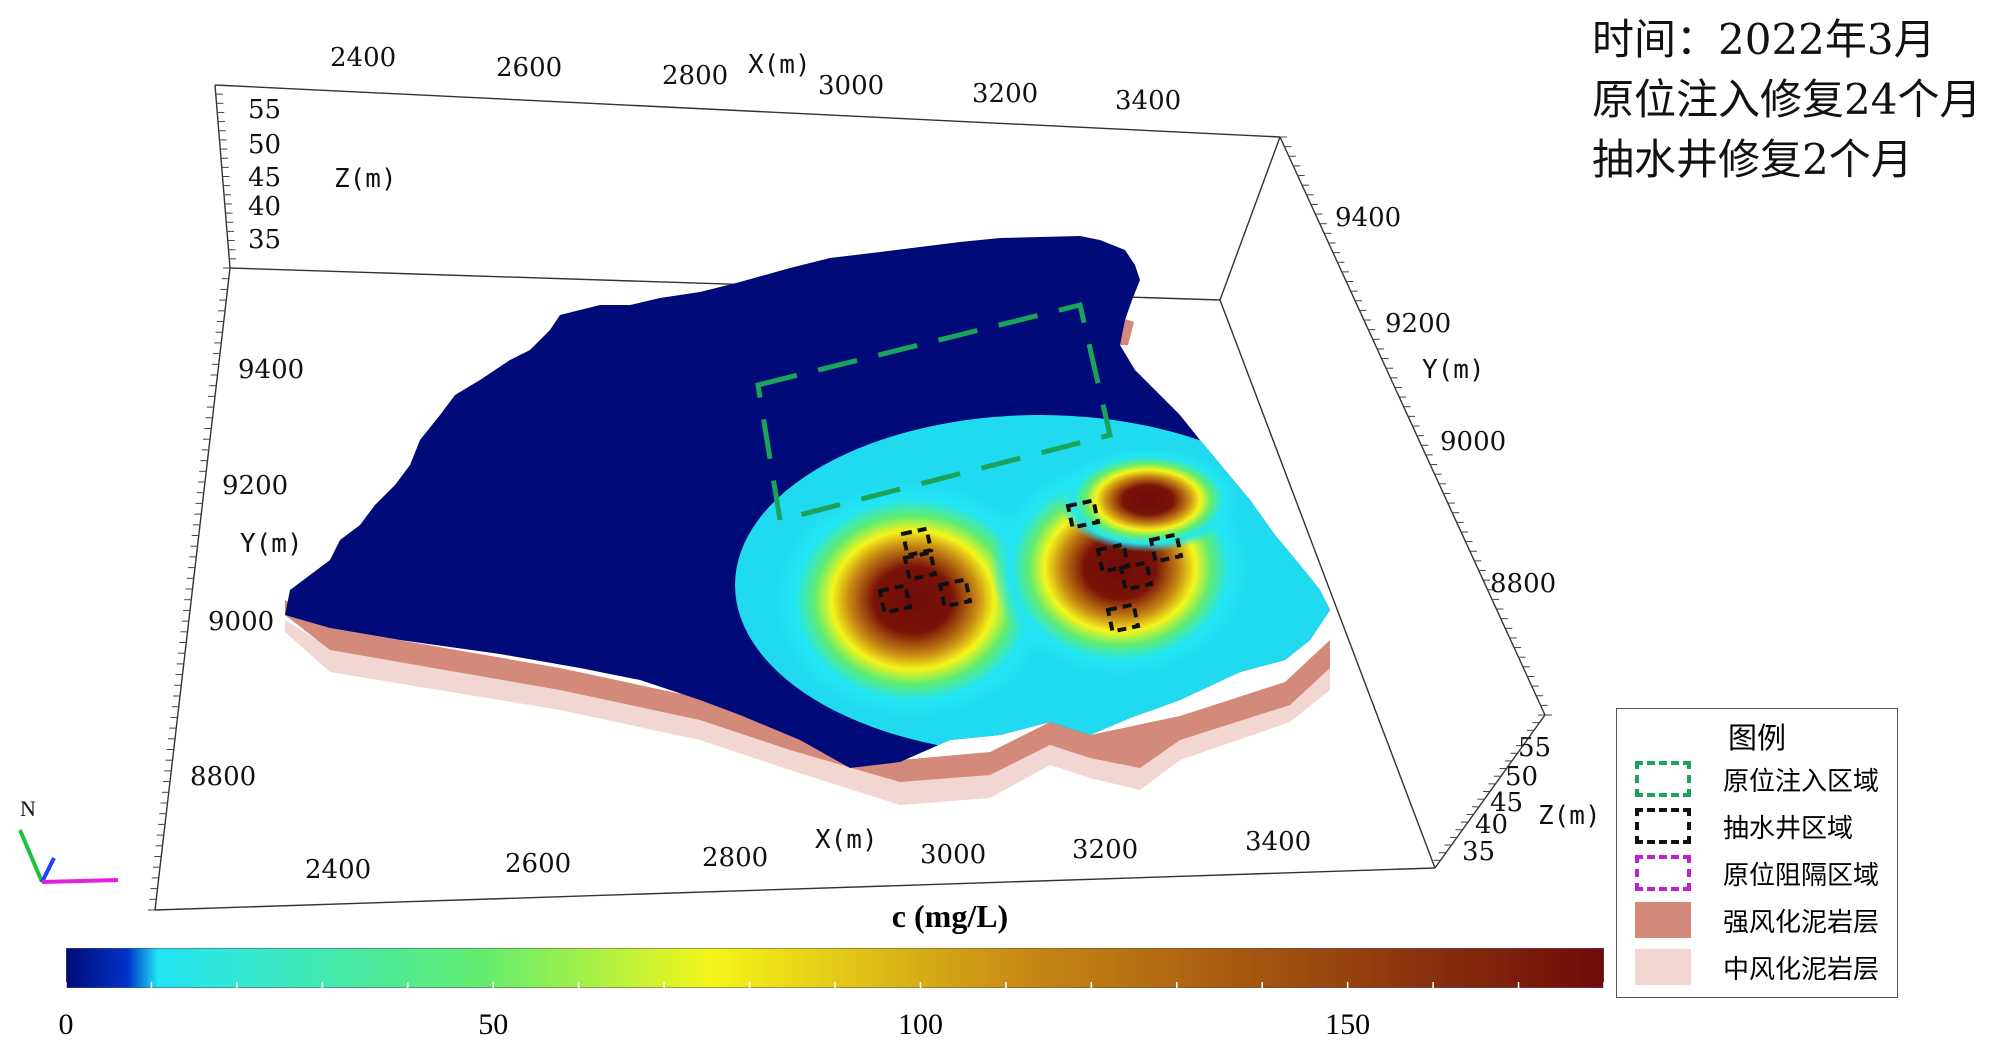 The height and width of the screenshot is (1051, 2000). Describe the element at coordinates (1453, 370) in the screenshot. I see `y-axis-label-right: Y(m)` at that location.